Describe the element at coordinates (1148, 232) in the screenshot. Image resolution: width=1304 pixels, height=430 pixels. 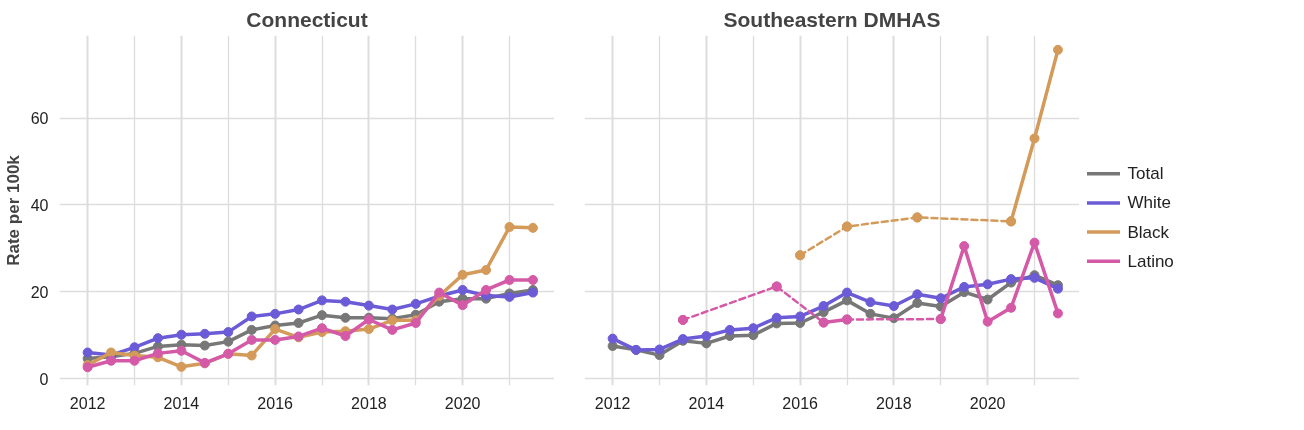
I see `legend-label: Black` at that location.